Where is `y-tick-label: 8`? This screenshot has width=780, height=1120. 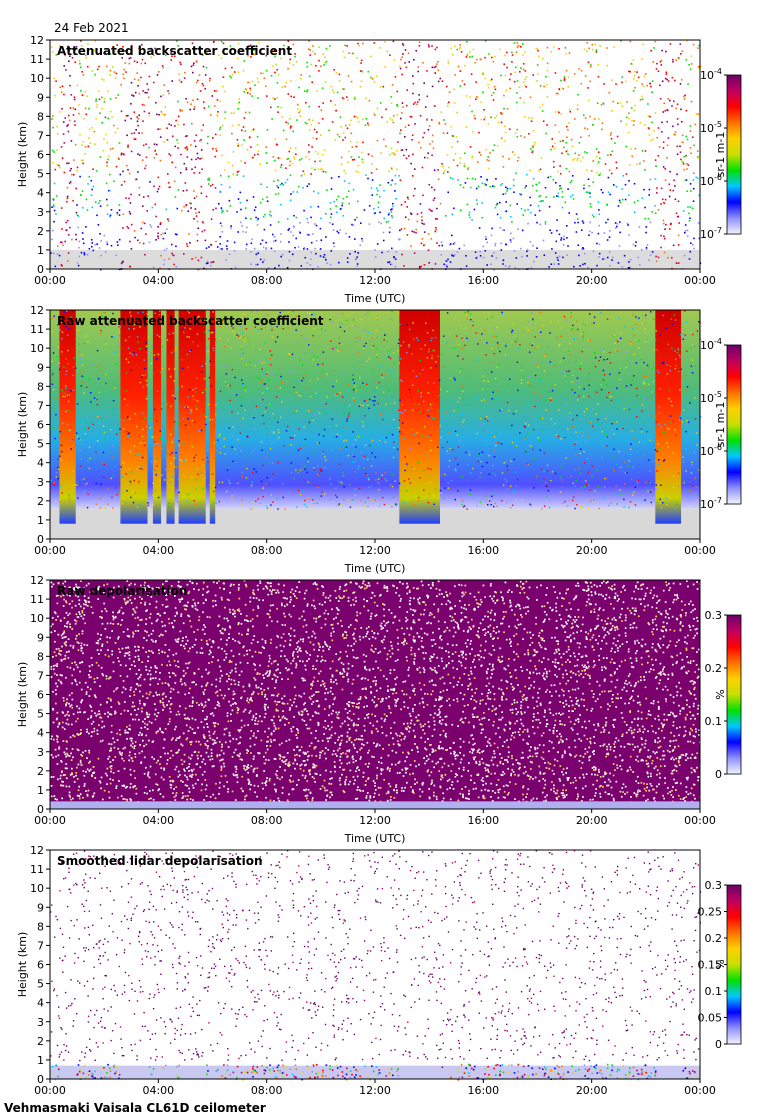
y-tick-label: 8 is located at coordinates (40, 926).